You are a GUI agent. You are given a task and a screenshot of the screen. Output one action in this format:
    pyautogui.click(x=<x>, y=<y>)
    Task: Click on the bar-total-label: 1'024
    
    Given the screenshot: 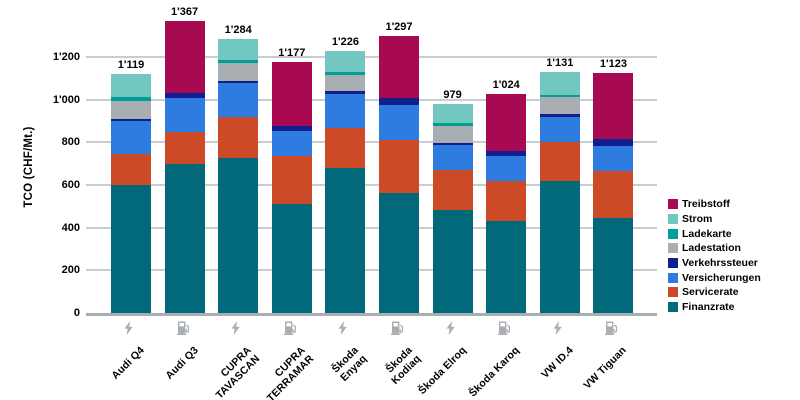 What is the action you would take?
    pyautogui.click(x=506, y=85)
    